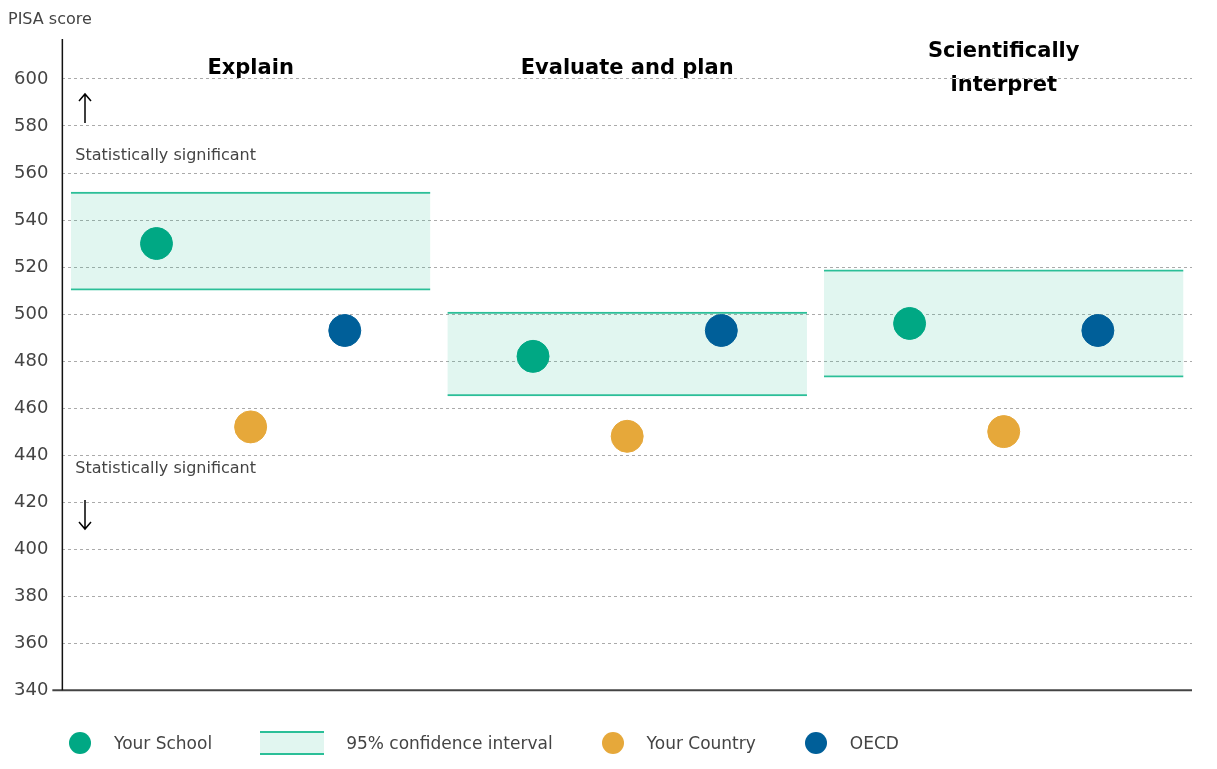 The width and height of the screenshot is (1217, 769). Describe the element at coordinates (874, 743) in the screenshot. I see `legend-label: OECD` at that location.